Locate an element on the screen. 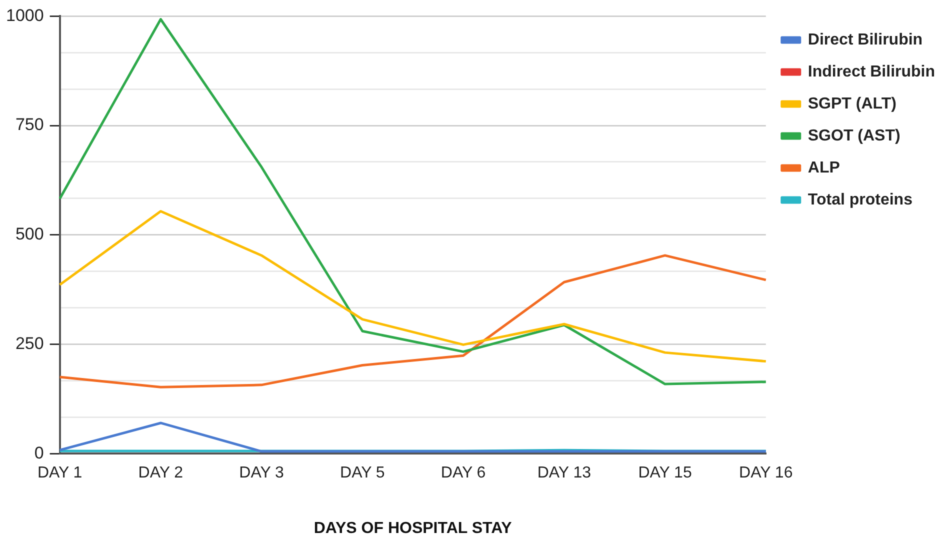 This screenshot has width=949, height=550. y-tick-label: 250 is located at coordinates (29, 343).